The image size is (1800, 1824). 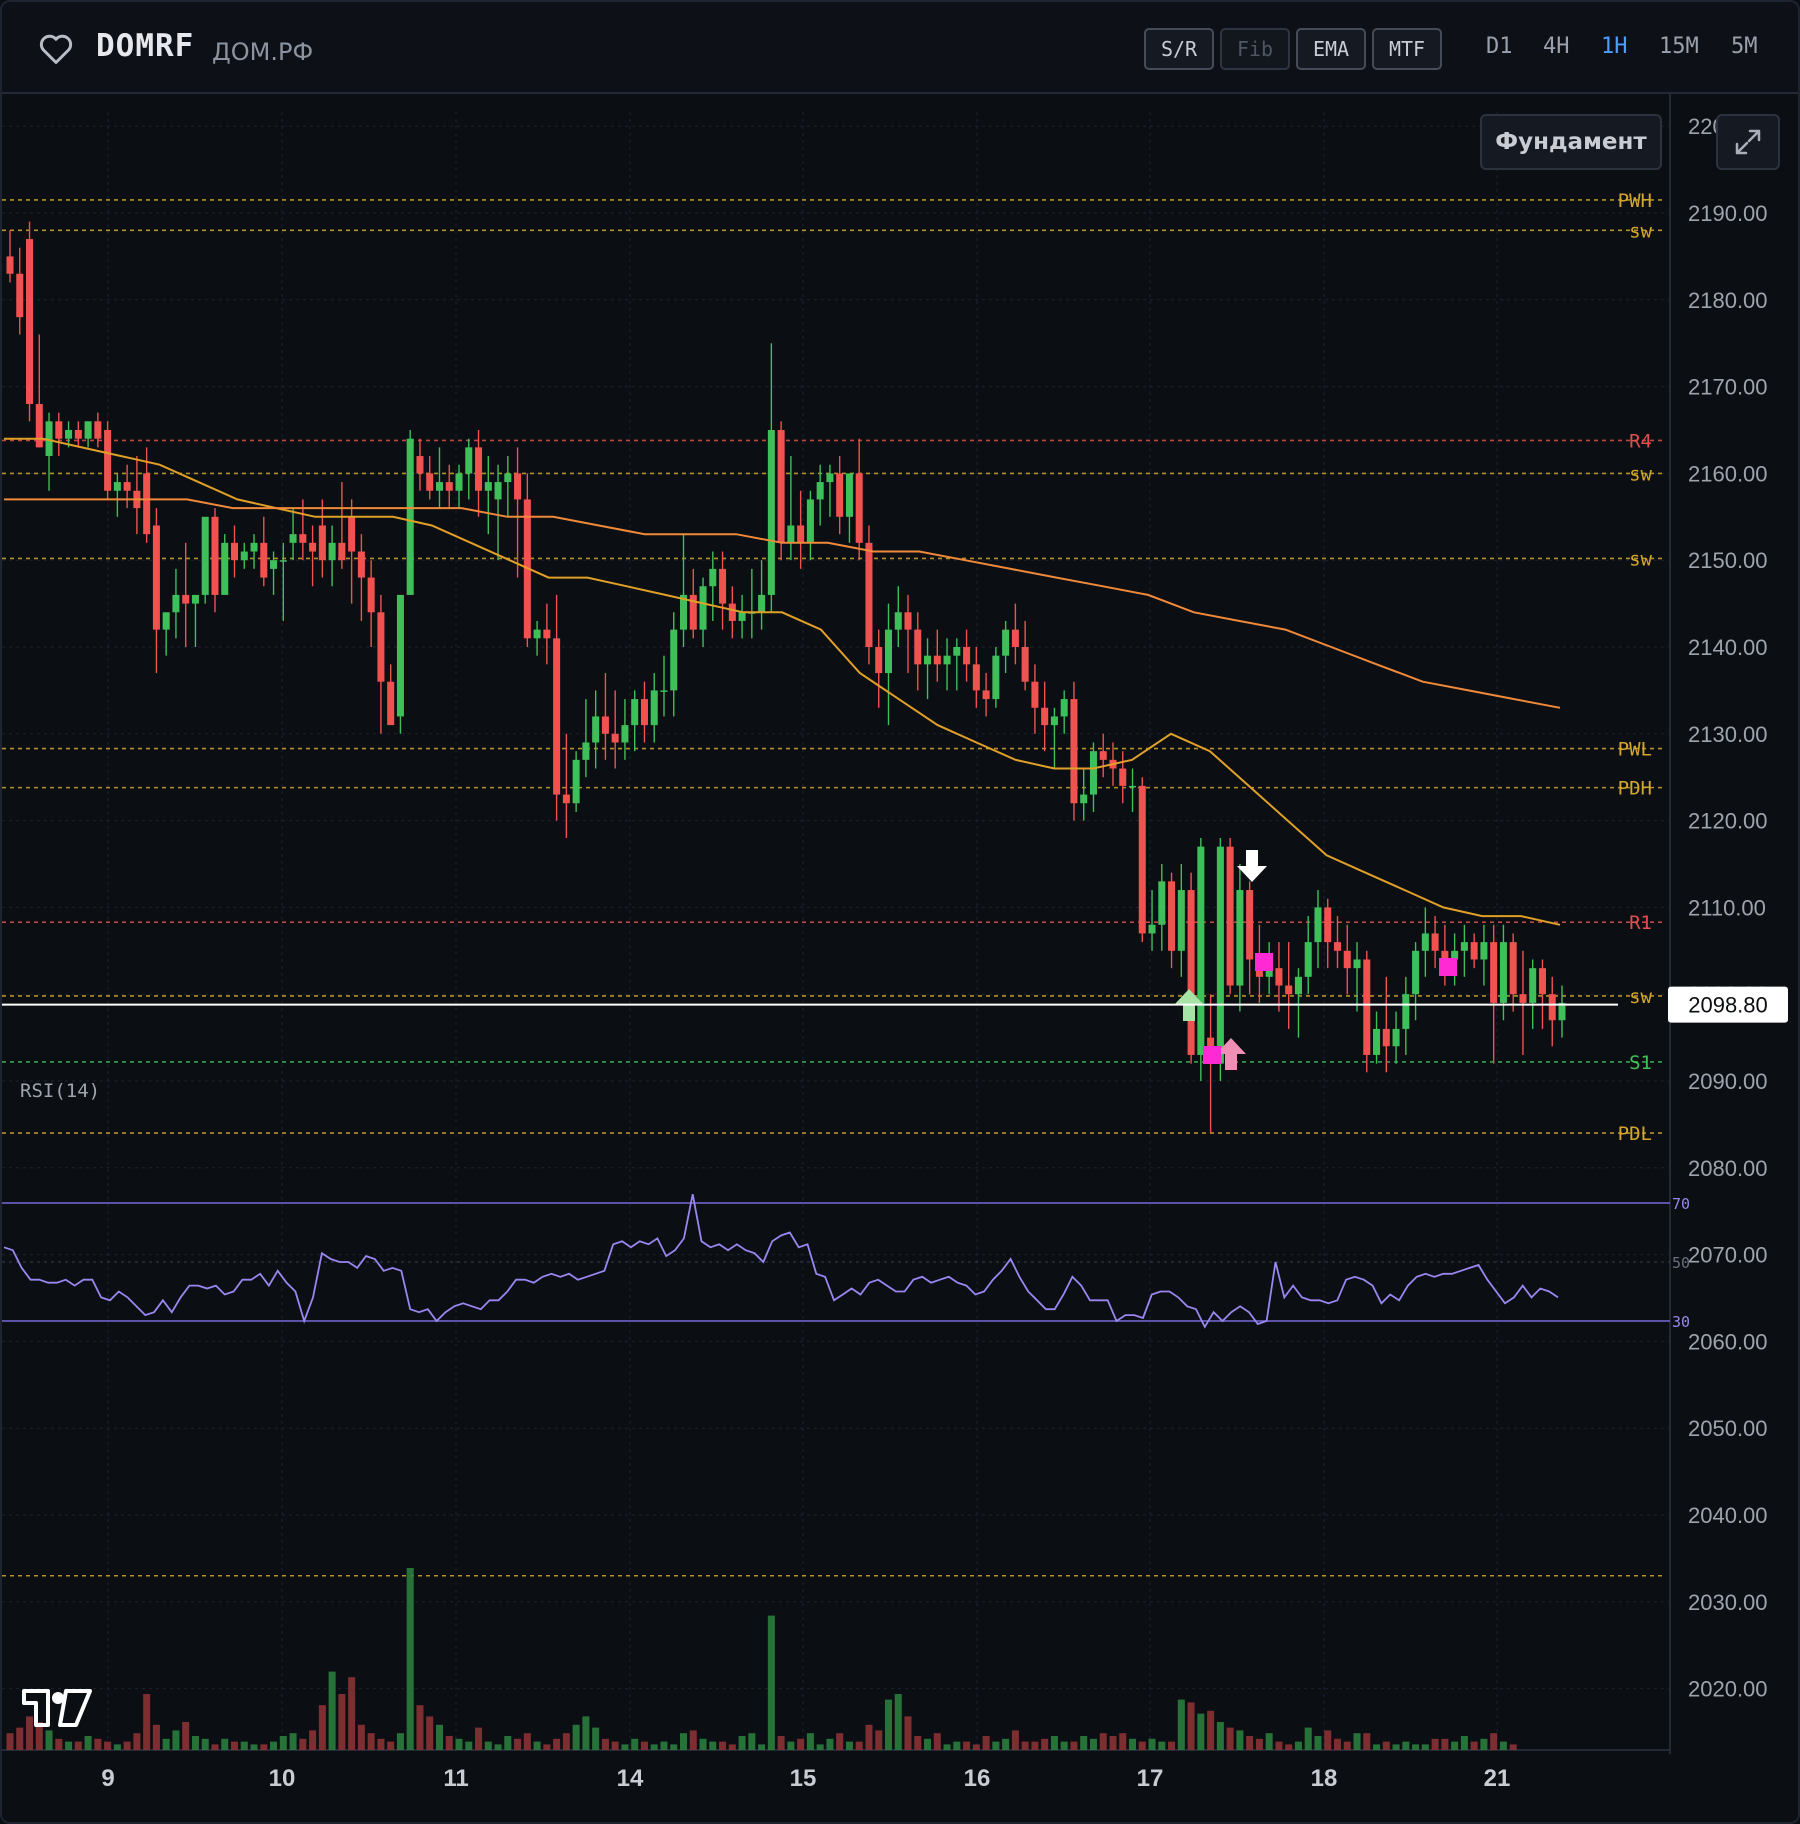 I want to click on ticker-symbol: DOMRF, so click(x=145, y=46).